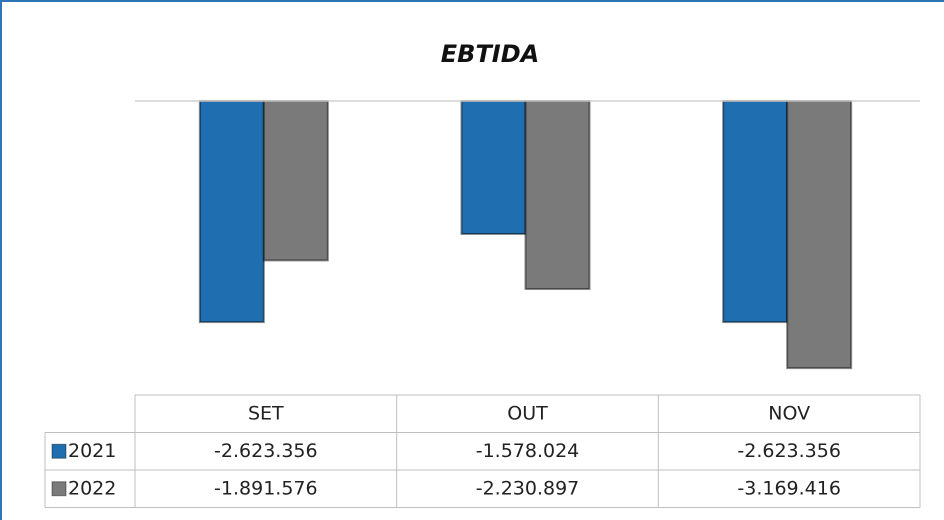 This screenshot has height=520, width=944. What do you see at coordinates (266, 413) in the screenshot?
I see `x-tick-label: SET` at bounding box center [266, 413].